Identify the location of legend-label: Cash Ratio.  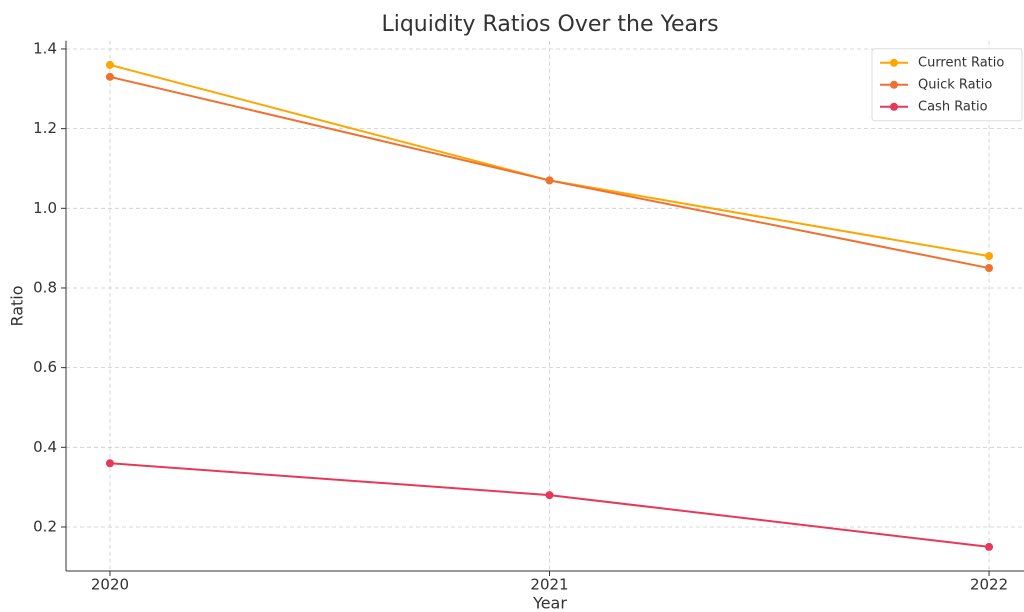
(953, 106).